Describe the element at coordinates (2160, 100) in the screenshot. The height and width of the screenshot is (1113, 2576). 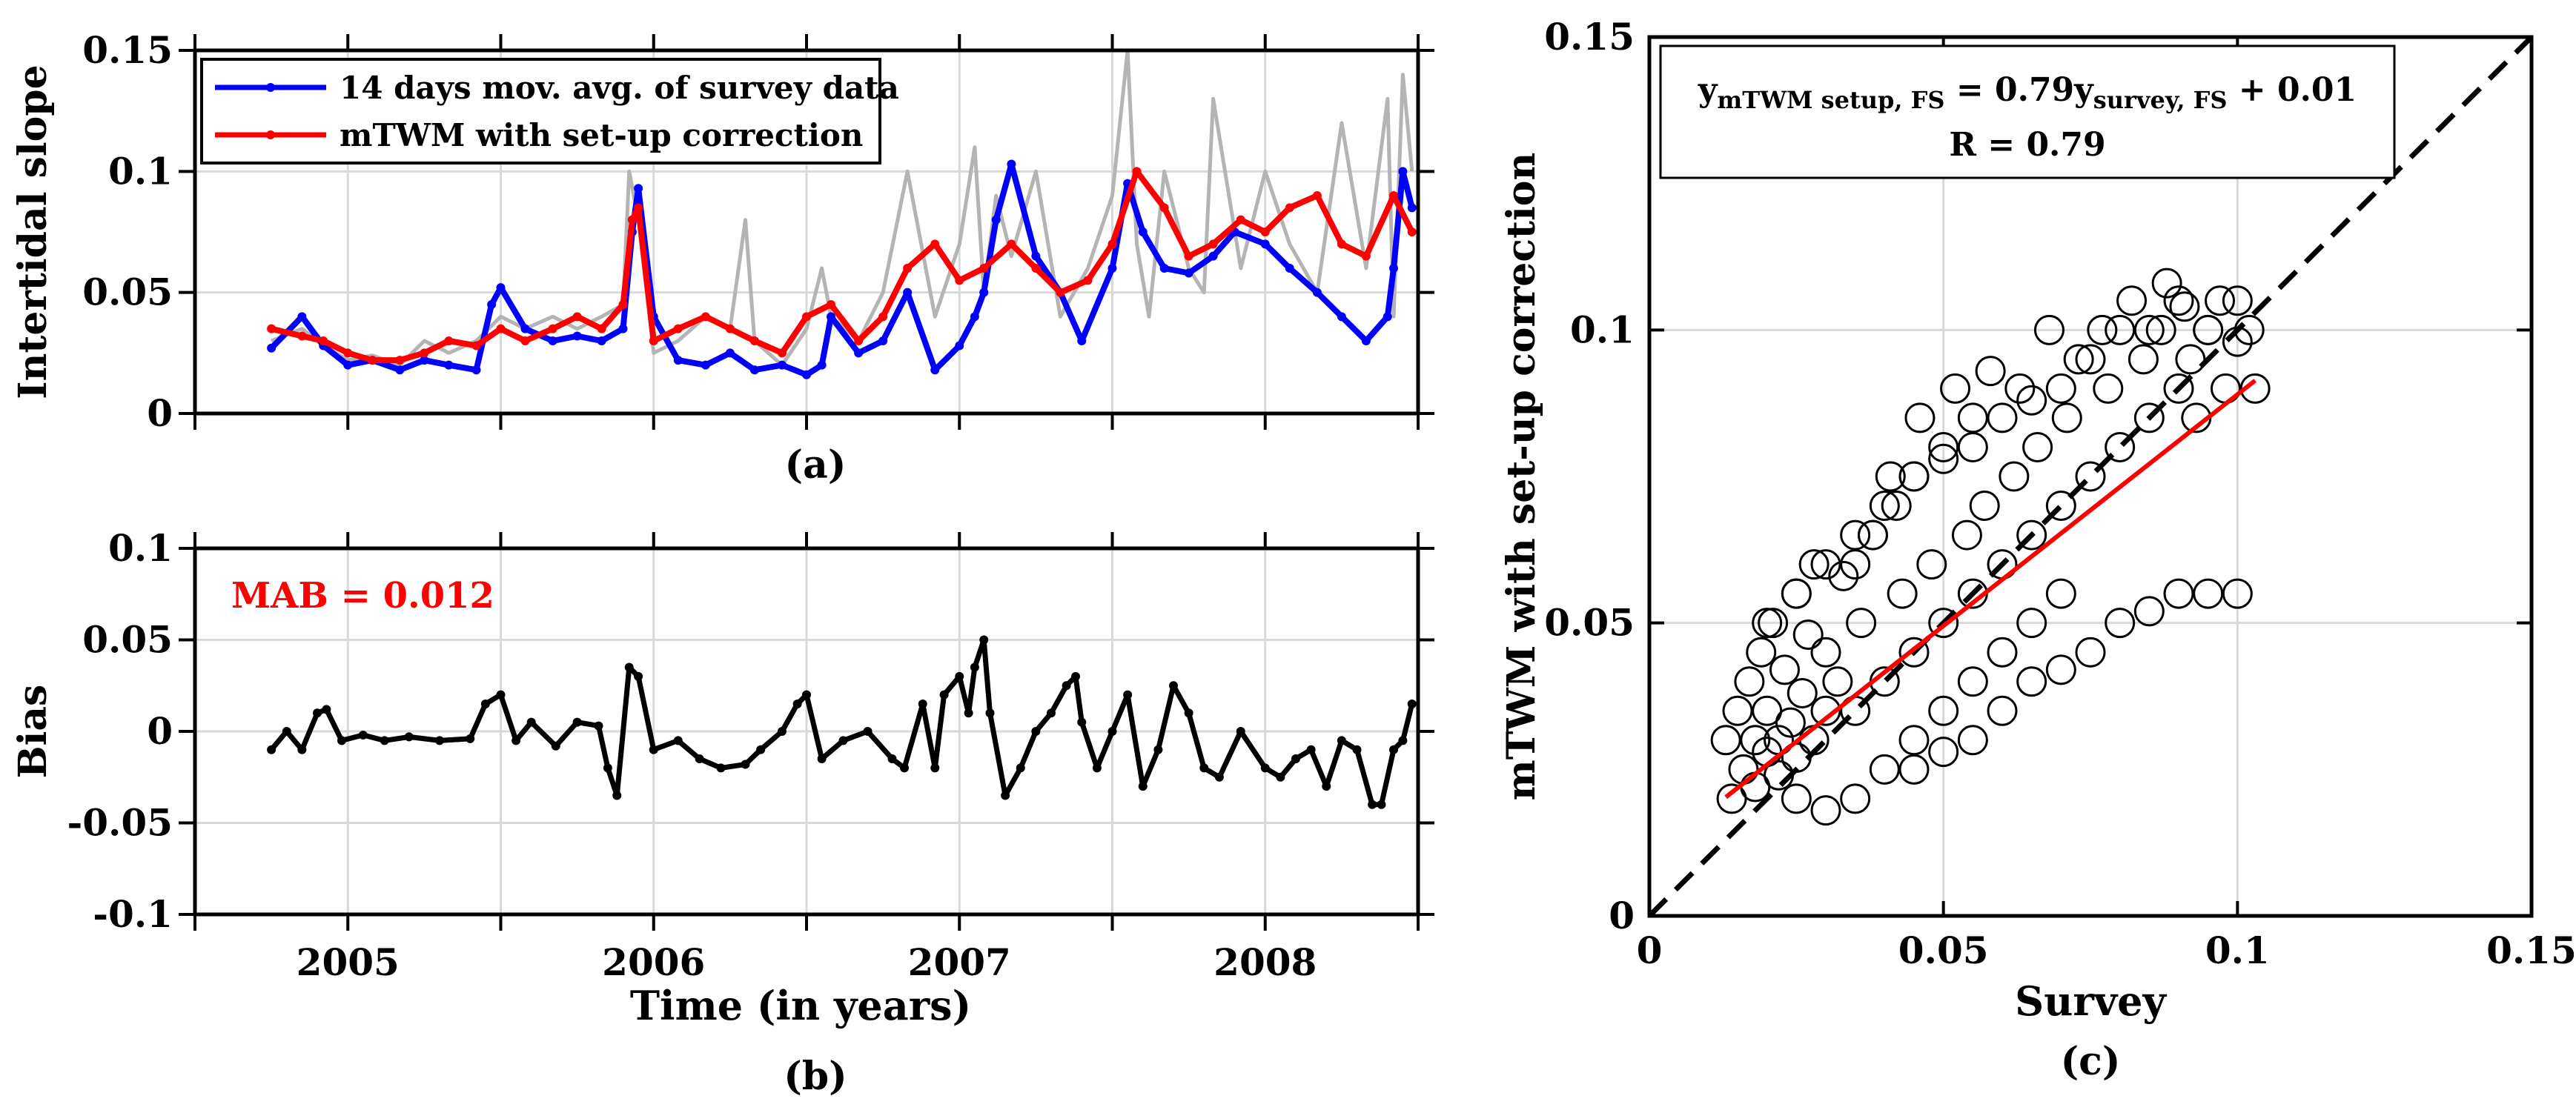
I see `eq-sub2: survey, FS` at that location.